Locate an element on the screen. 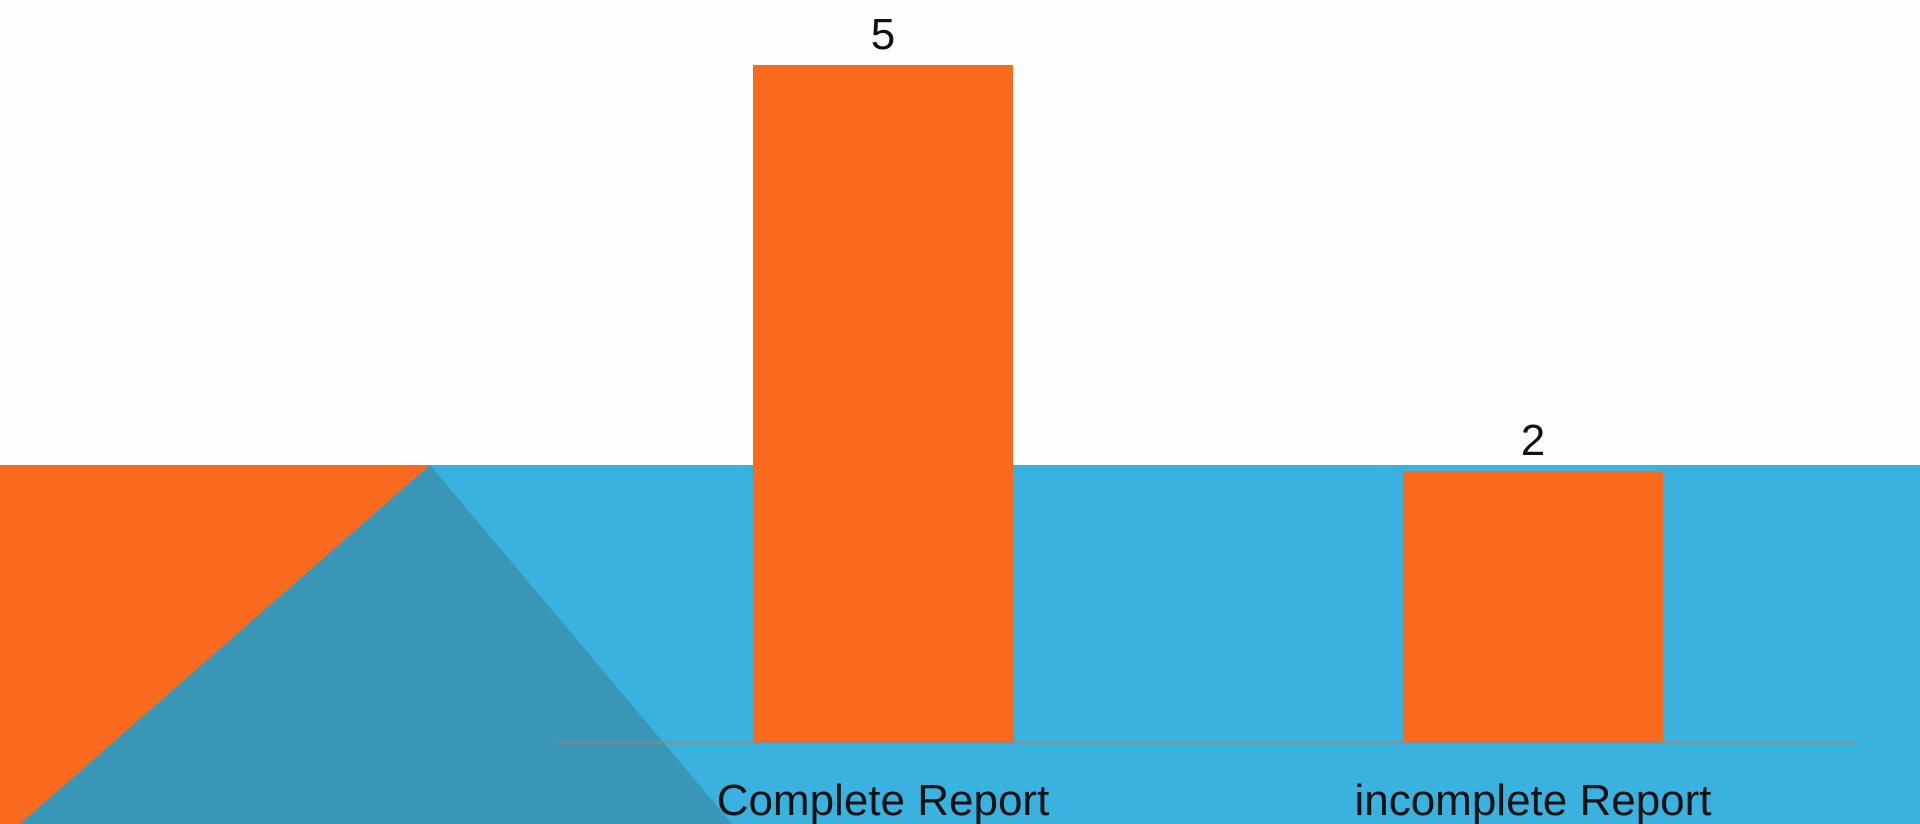  orange-triangle-shape is located at coordinates (215, 644).